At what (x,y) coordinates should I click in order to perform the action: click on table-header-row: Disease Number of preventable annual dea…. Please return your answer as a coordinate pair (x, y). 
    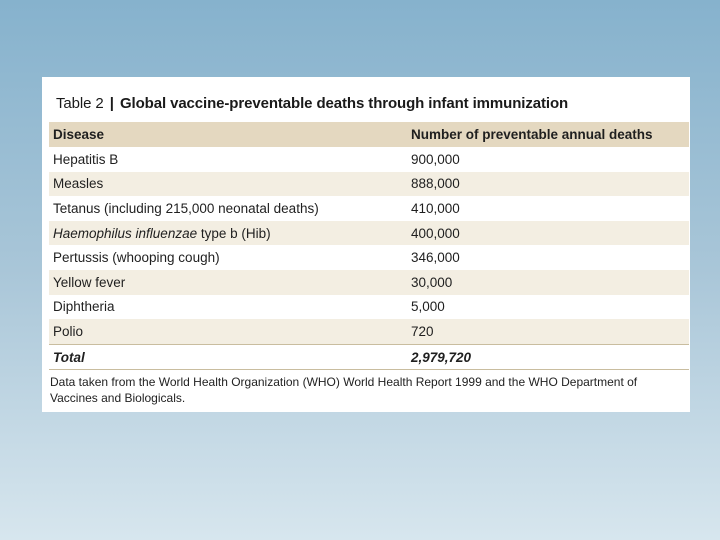
    Looking at the image, I should click on (369, 134).